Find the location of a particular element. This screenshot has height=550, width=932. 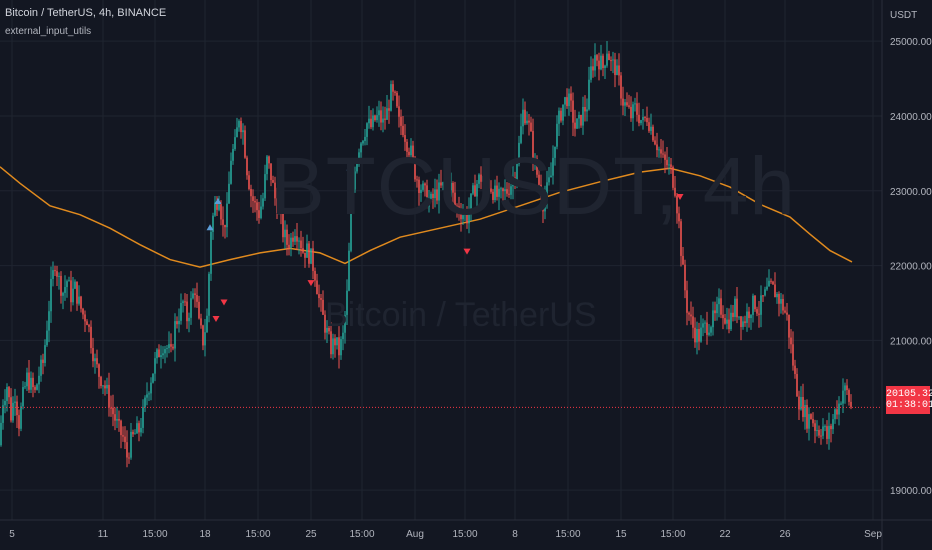

y-tick-label: 22000.00 is located at coordinates (911, 267).